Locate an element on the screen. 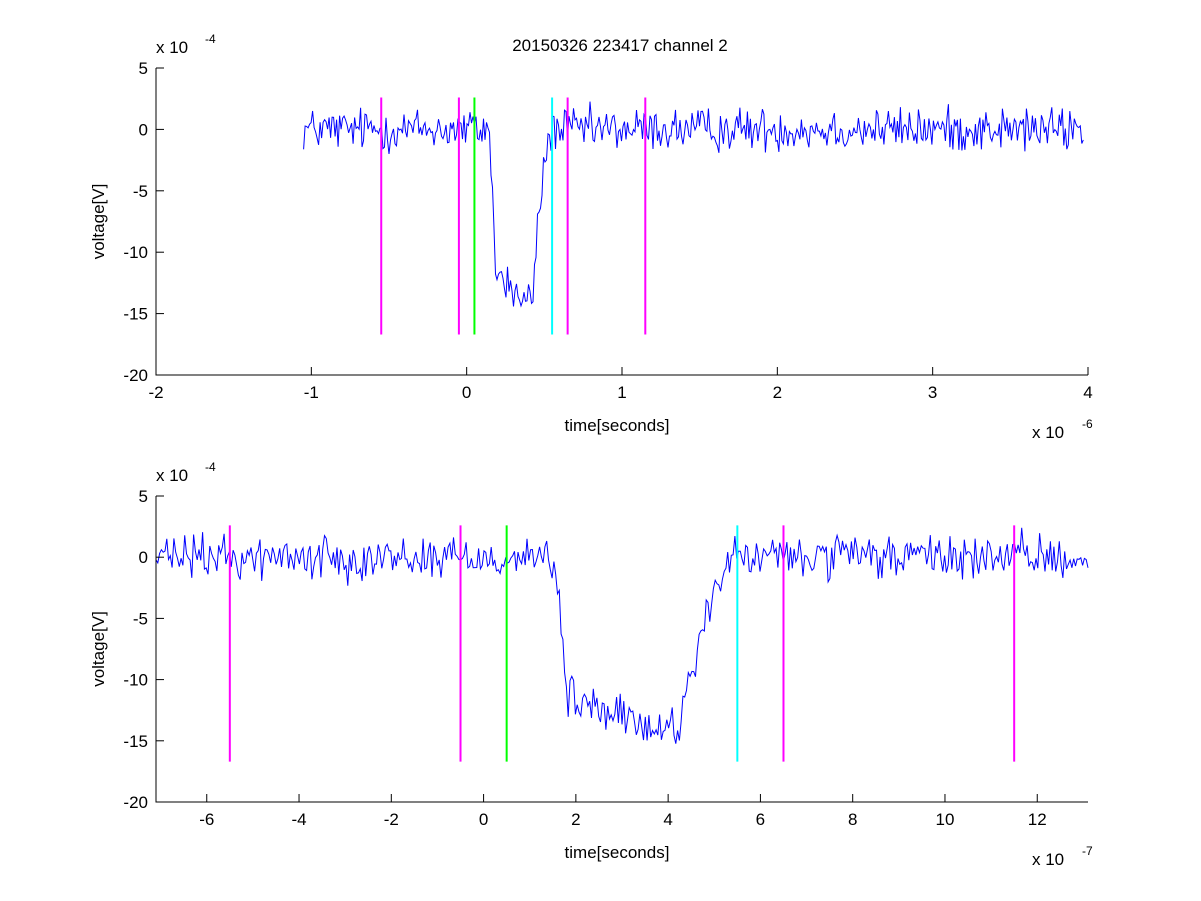 Image resolution: width=1201 pixels, height=901 pixels. x-tick-label: 6 is located at coordinates (760, 819).